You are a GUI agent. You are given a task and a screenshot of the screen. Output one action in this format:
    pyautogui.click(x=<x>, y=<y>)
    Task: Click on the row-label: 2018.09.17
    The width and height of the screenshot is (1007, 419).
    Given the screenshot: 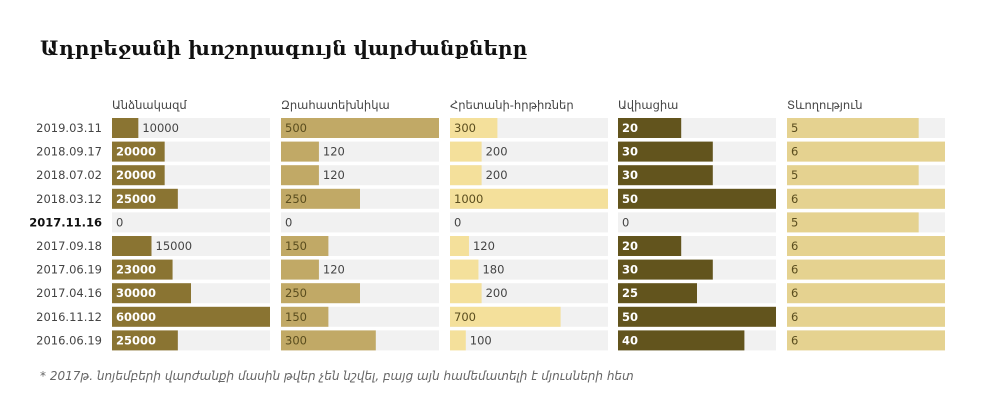 What is the action you would take?
    pyautogui.click(x=69, y=152)
    